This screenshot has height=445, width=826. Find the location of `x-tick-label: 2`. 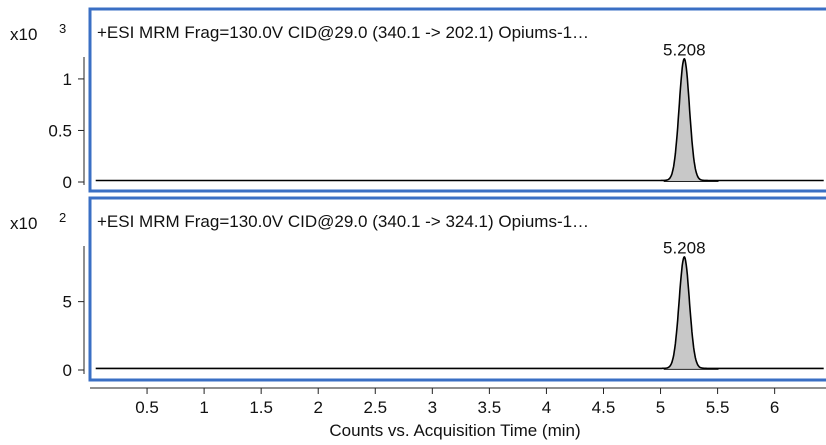

x-tick-label: 2 is located at coordinates (317, 407).